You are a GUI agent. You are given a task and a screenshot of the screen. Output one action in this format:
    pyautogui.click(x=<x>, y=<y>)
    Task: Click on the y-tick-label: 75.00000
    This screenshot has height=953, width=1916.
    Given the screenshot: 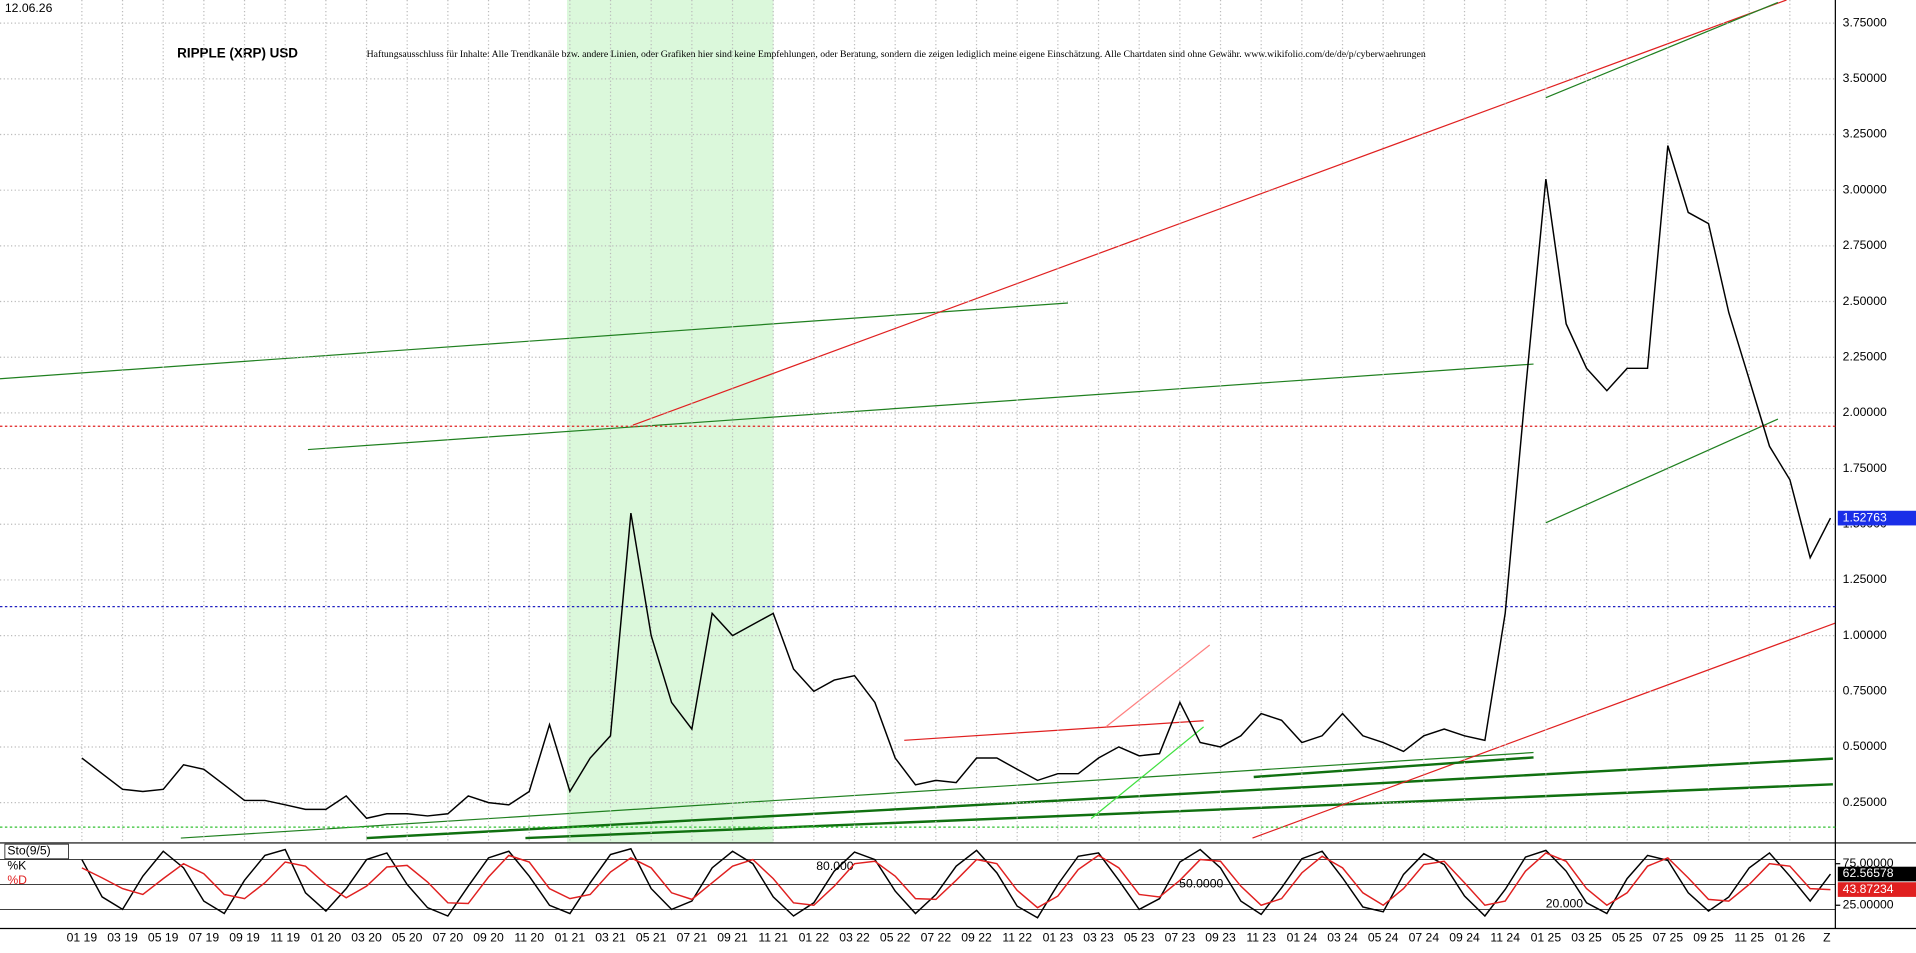 What is the action you would take?
    pyautogui.click(x=1868, y=863)
    